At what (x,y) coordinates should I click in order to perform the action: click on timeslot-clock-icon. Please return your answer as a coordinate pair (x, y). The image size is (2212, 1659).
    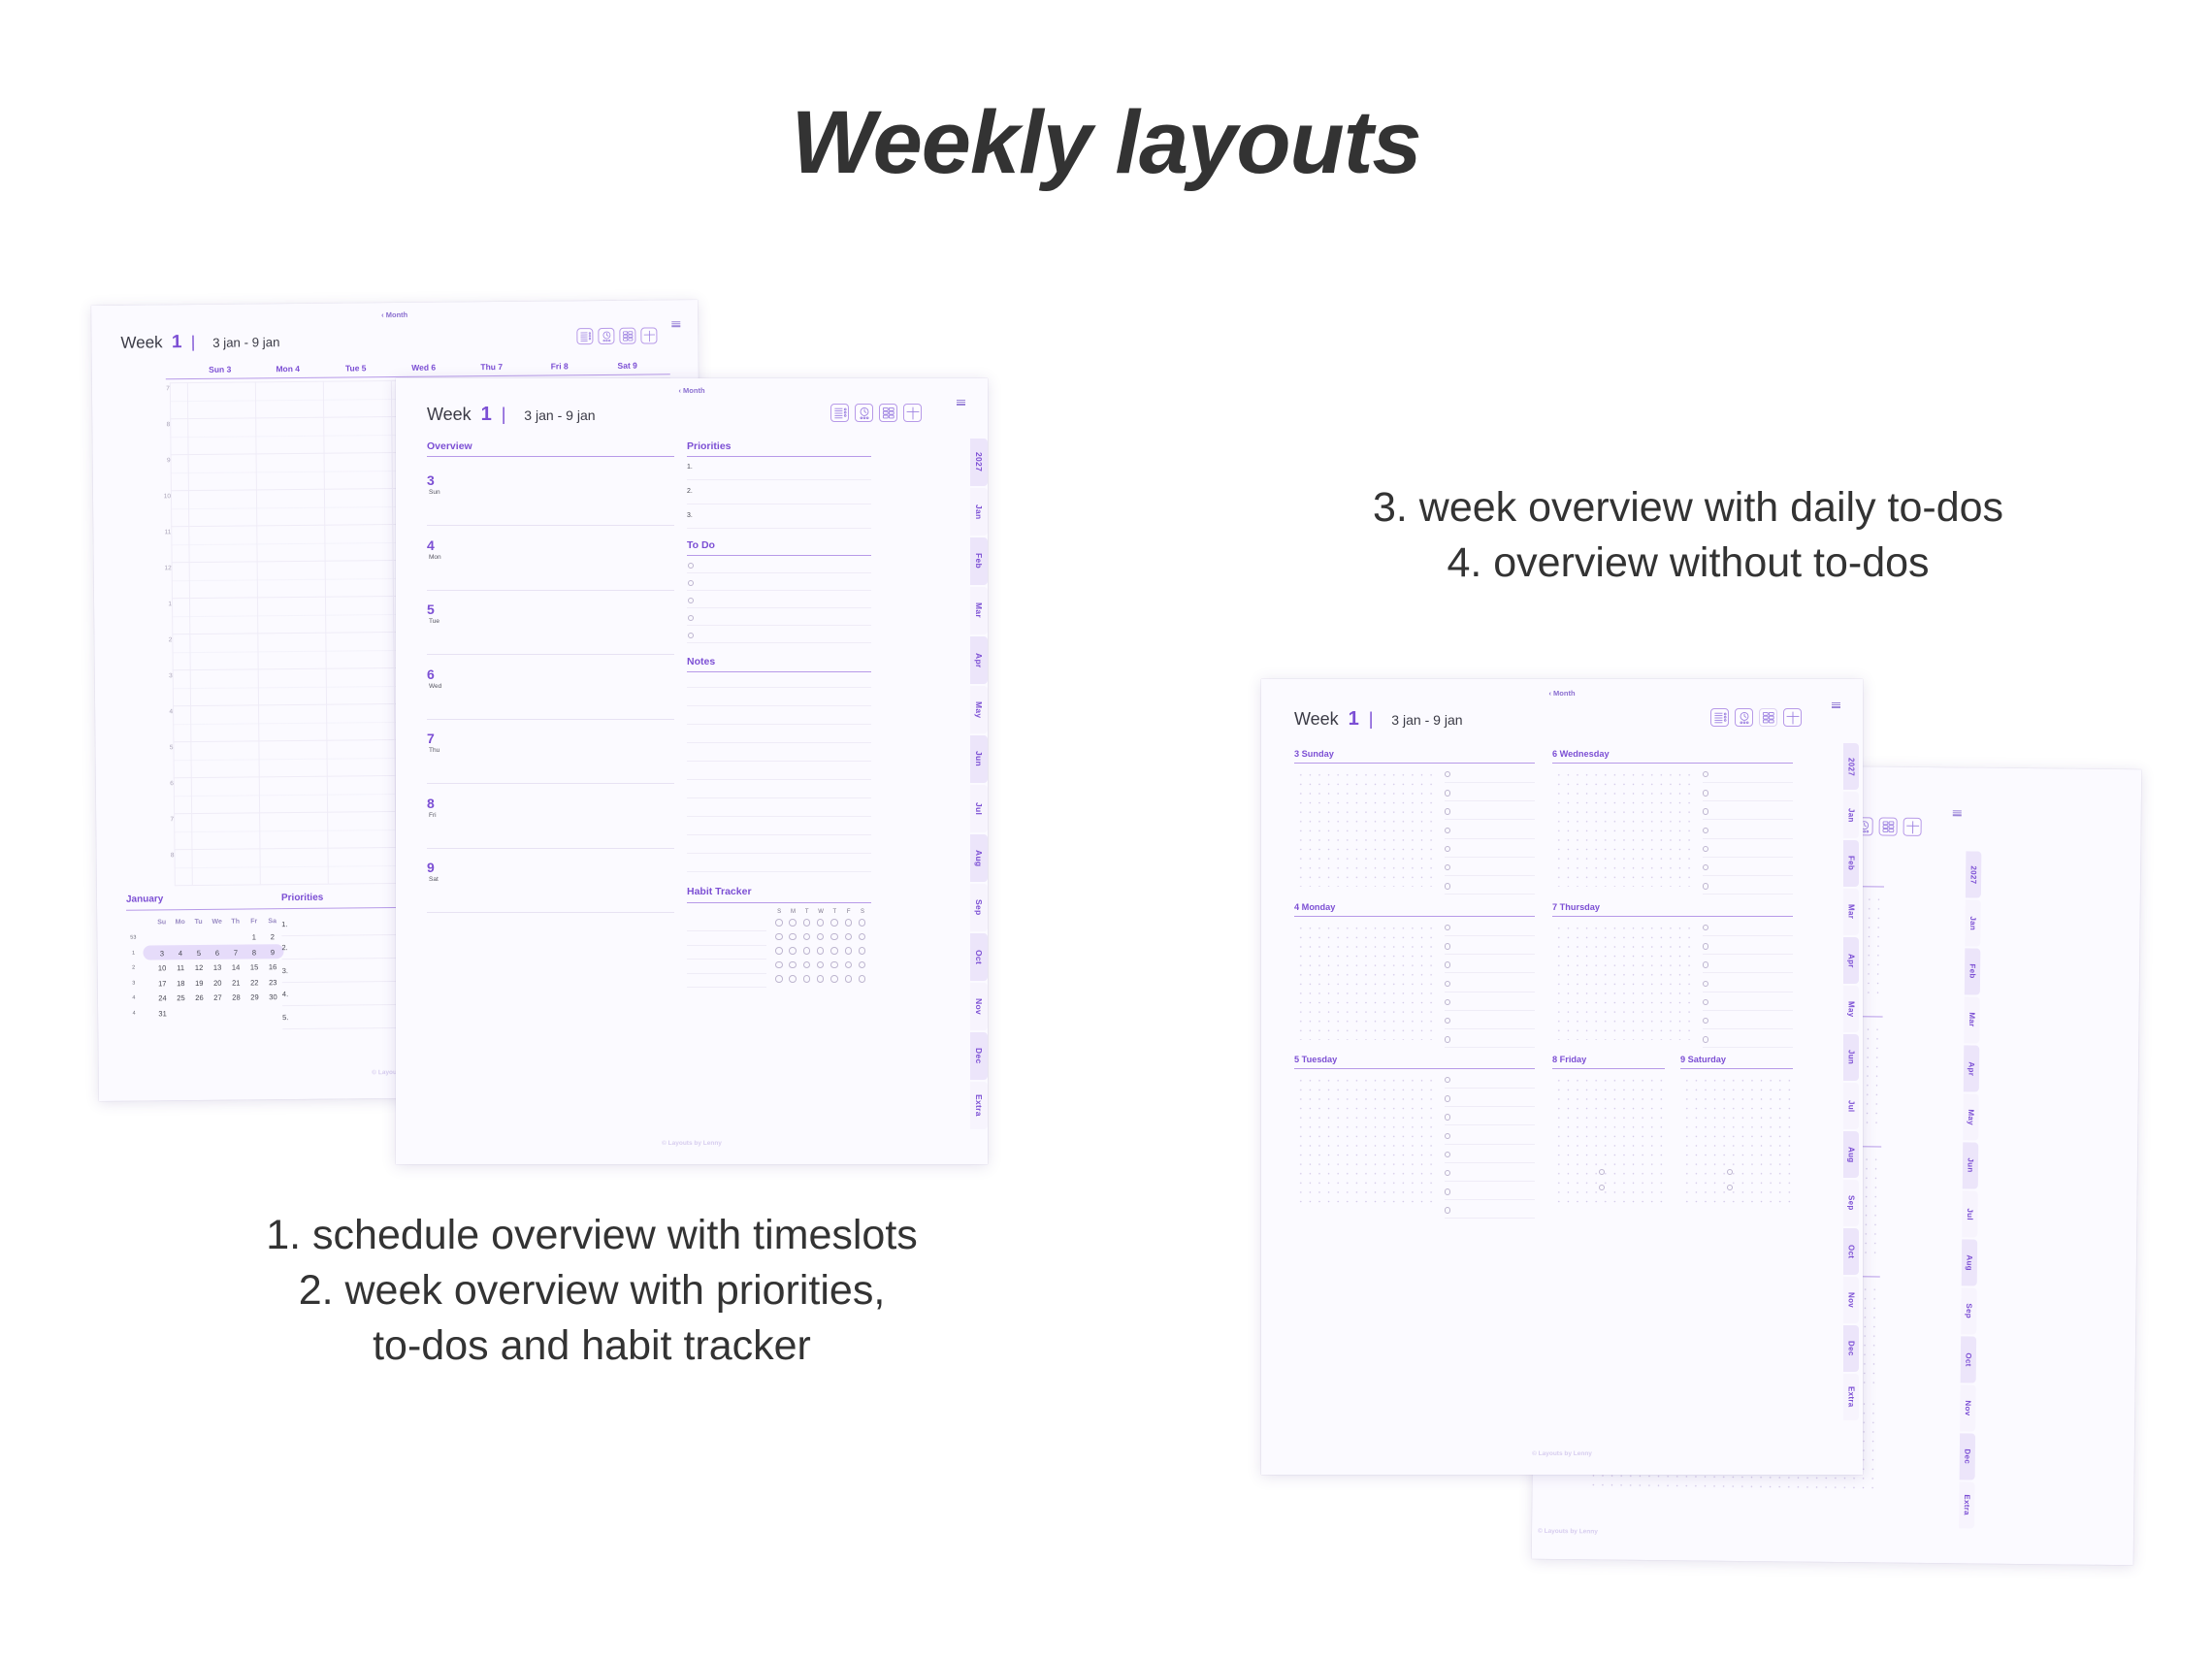
    Looking at the image, I should click on (607, 336).